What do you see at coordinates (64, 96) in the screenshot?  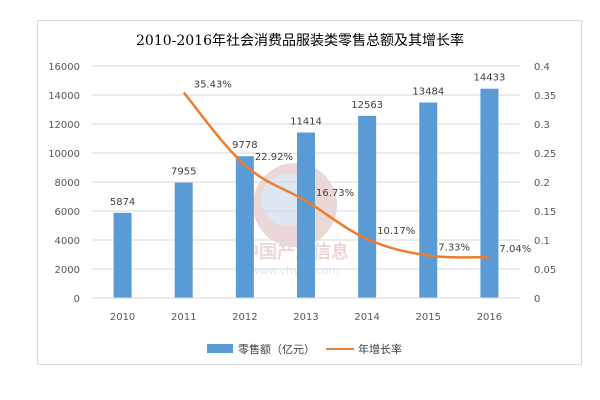 I see `y-left-tick-label: 14000` at bounding box center [64, 96].